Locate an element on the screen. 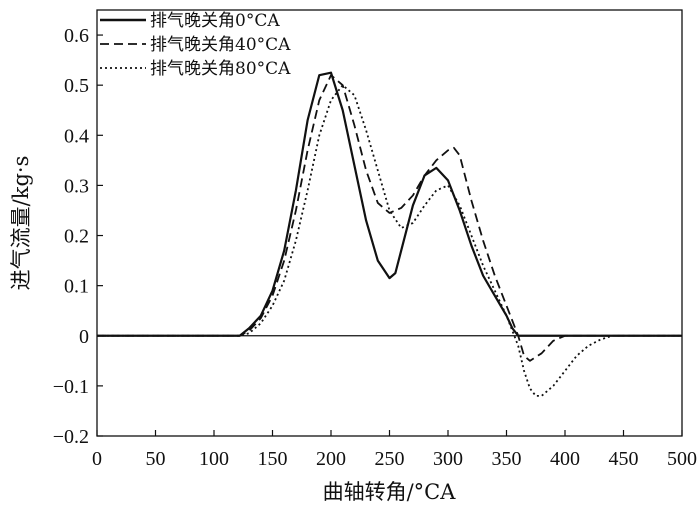 This screenshot has height=507, width=700. y-tick-label: −0.2 is located at coordinates (71, 437).